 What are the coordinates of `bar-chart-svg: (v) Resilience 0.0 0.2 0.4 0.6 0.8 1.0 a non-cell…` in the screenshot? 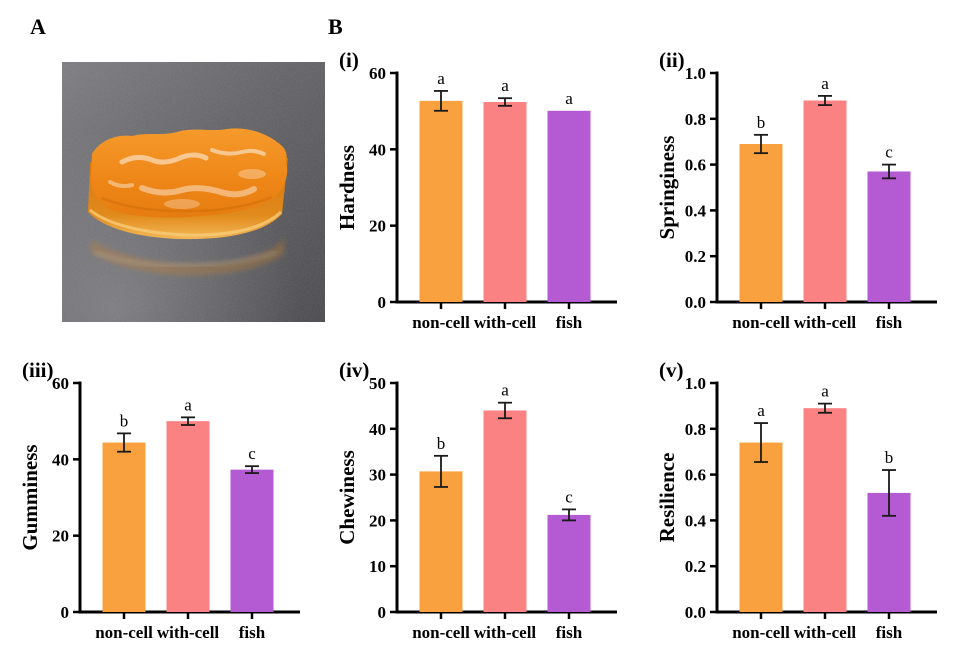 It's located at (796, 500).